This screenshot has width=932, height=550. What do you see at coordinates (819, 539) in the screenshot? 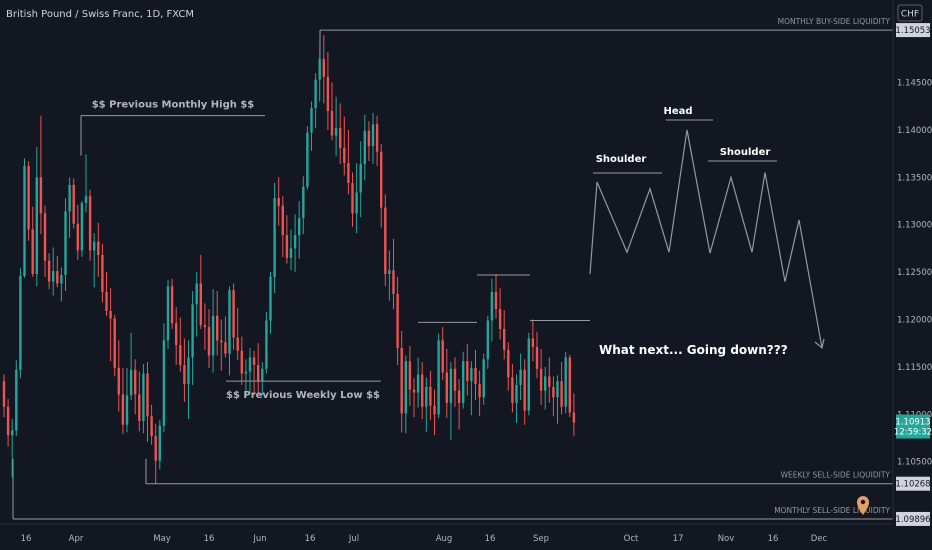
I see `time-tick-label: Dec` at bounding box center [819, 539].